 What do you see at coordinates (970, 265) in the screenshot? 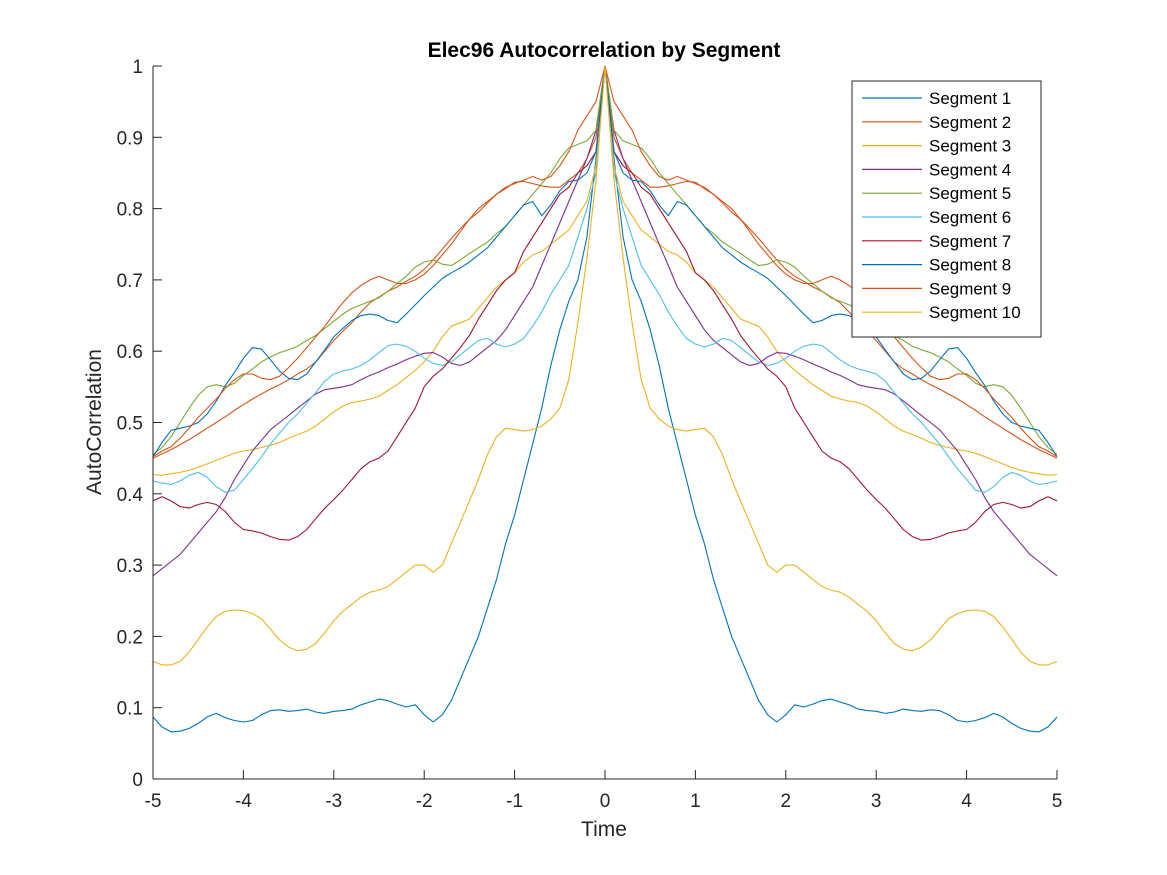
I see `legend-entry: Segment 8` at bounding box center [970, 265].